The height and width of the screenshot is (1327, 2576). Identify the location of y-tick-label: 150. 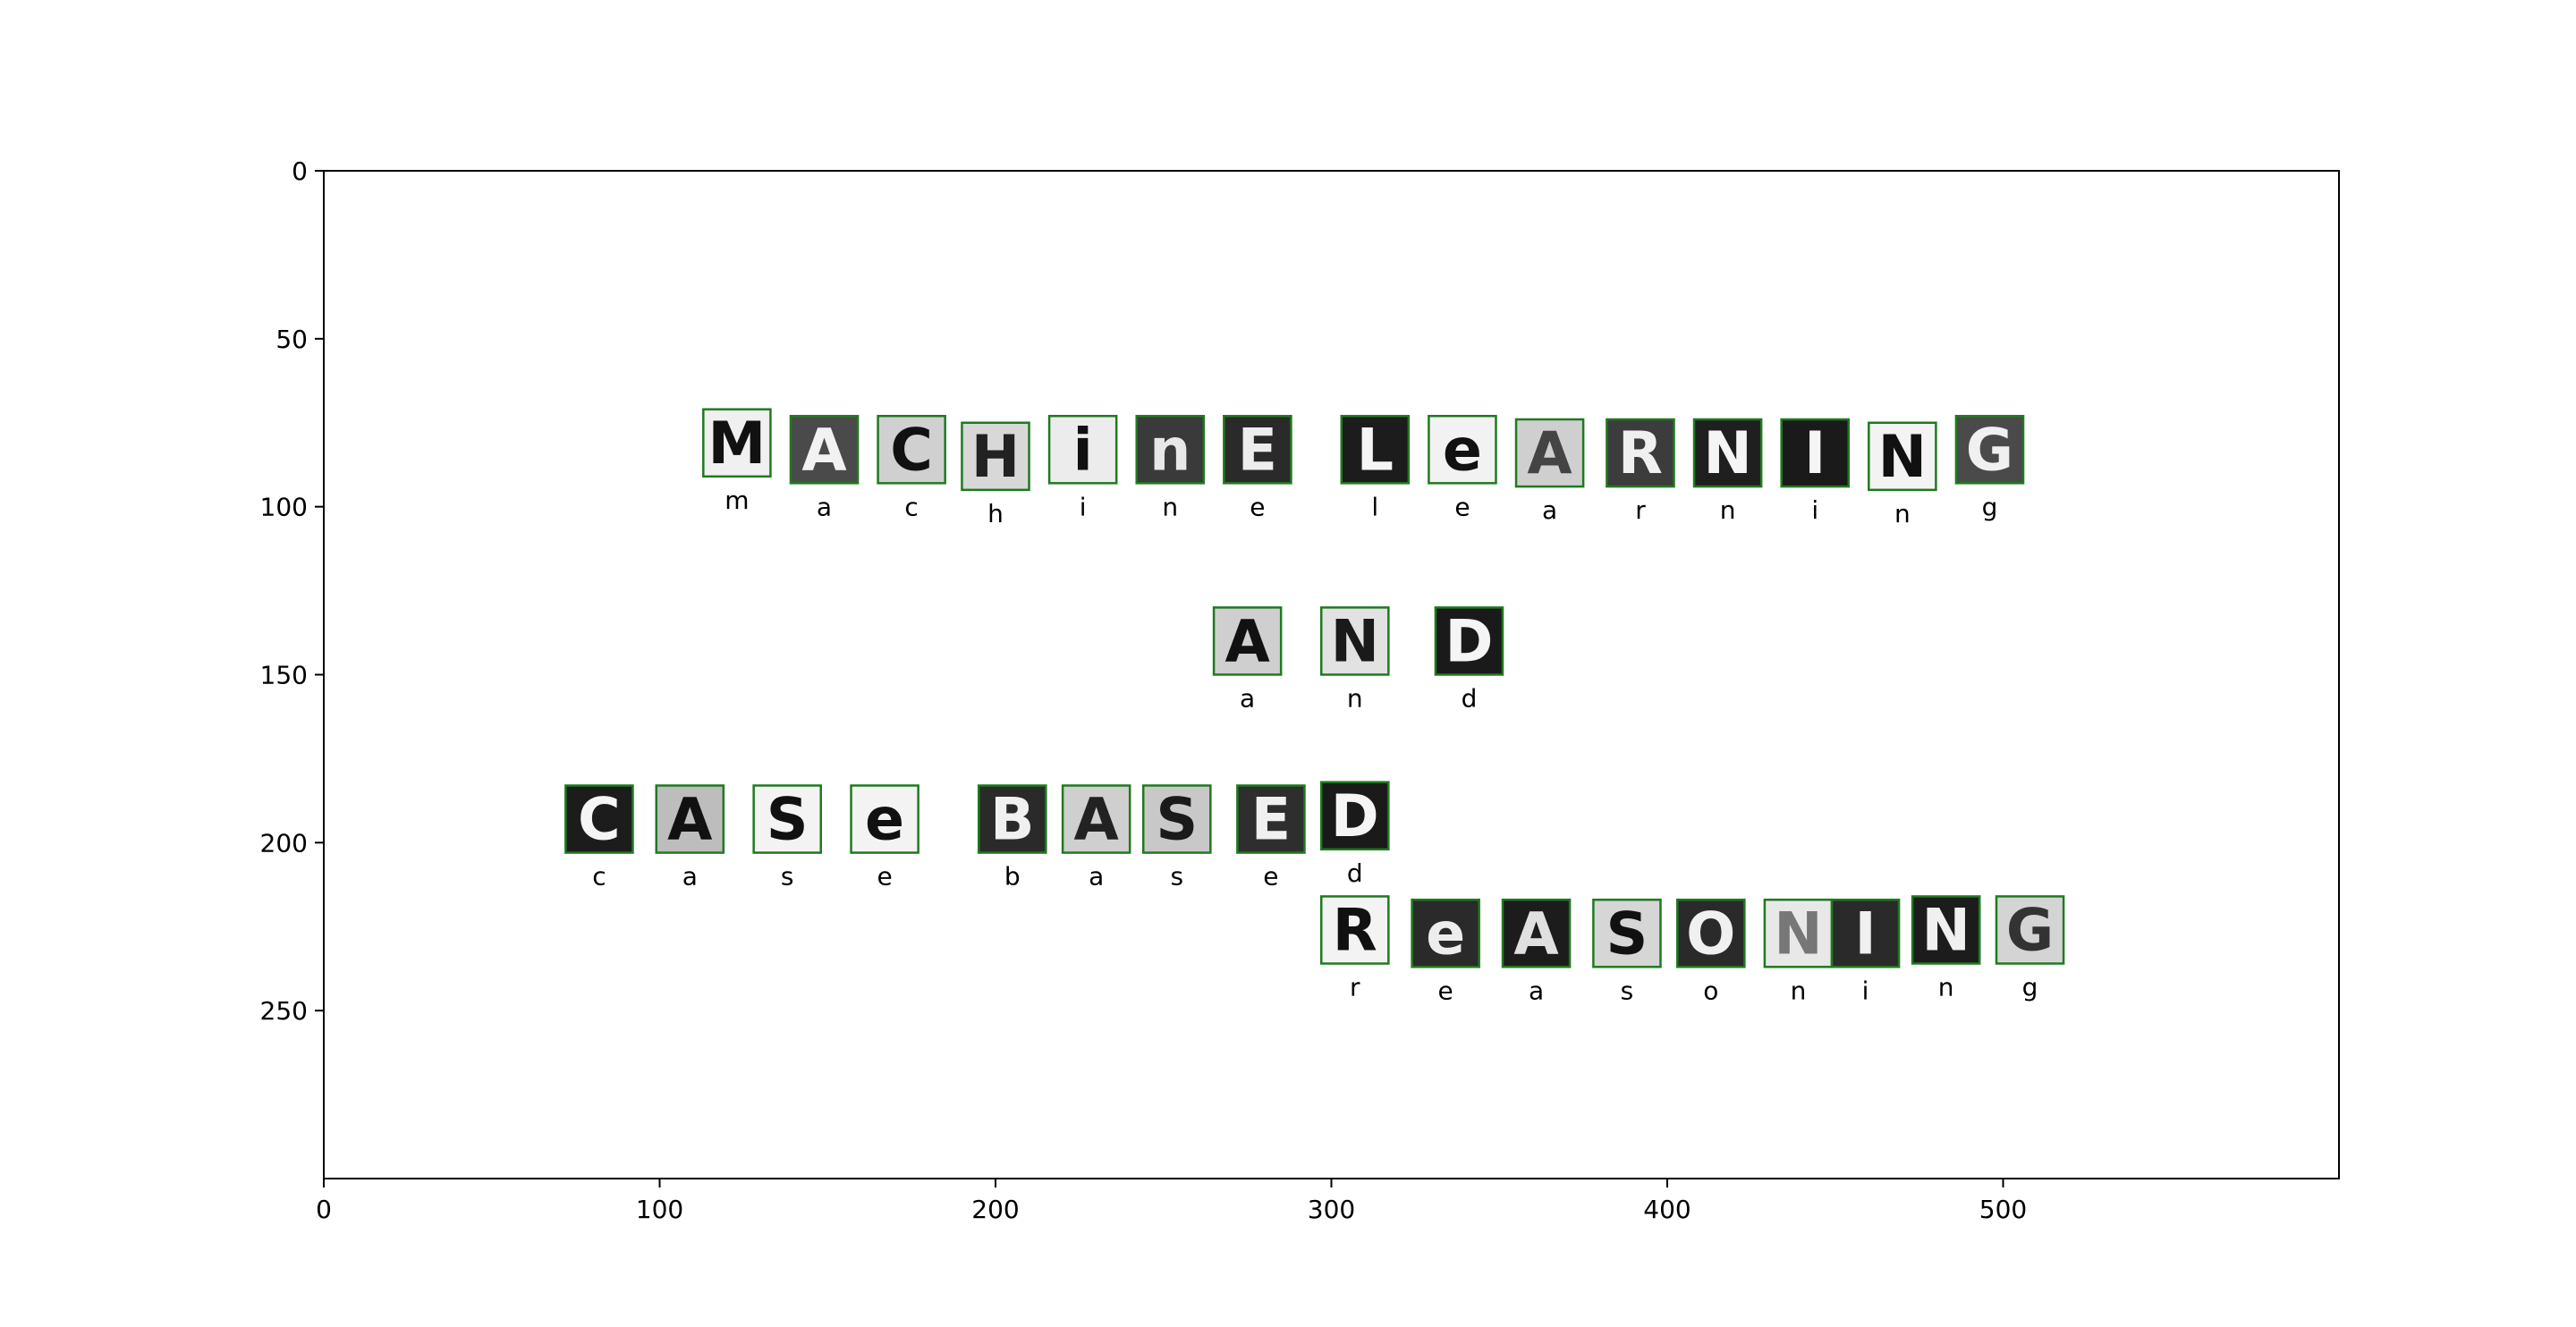
(284, 675).